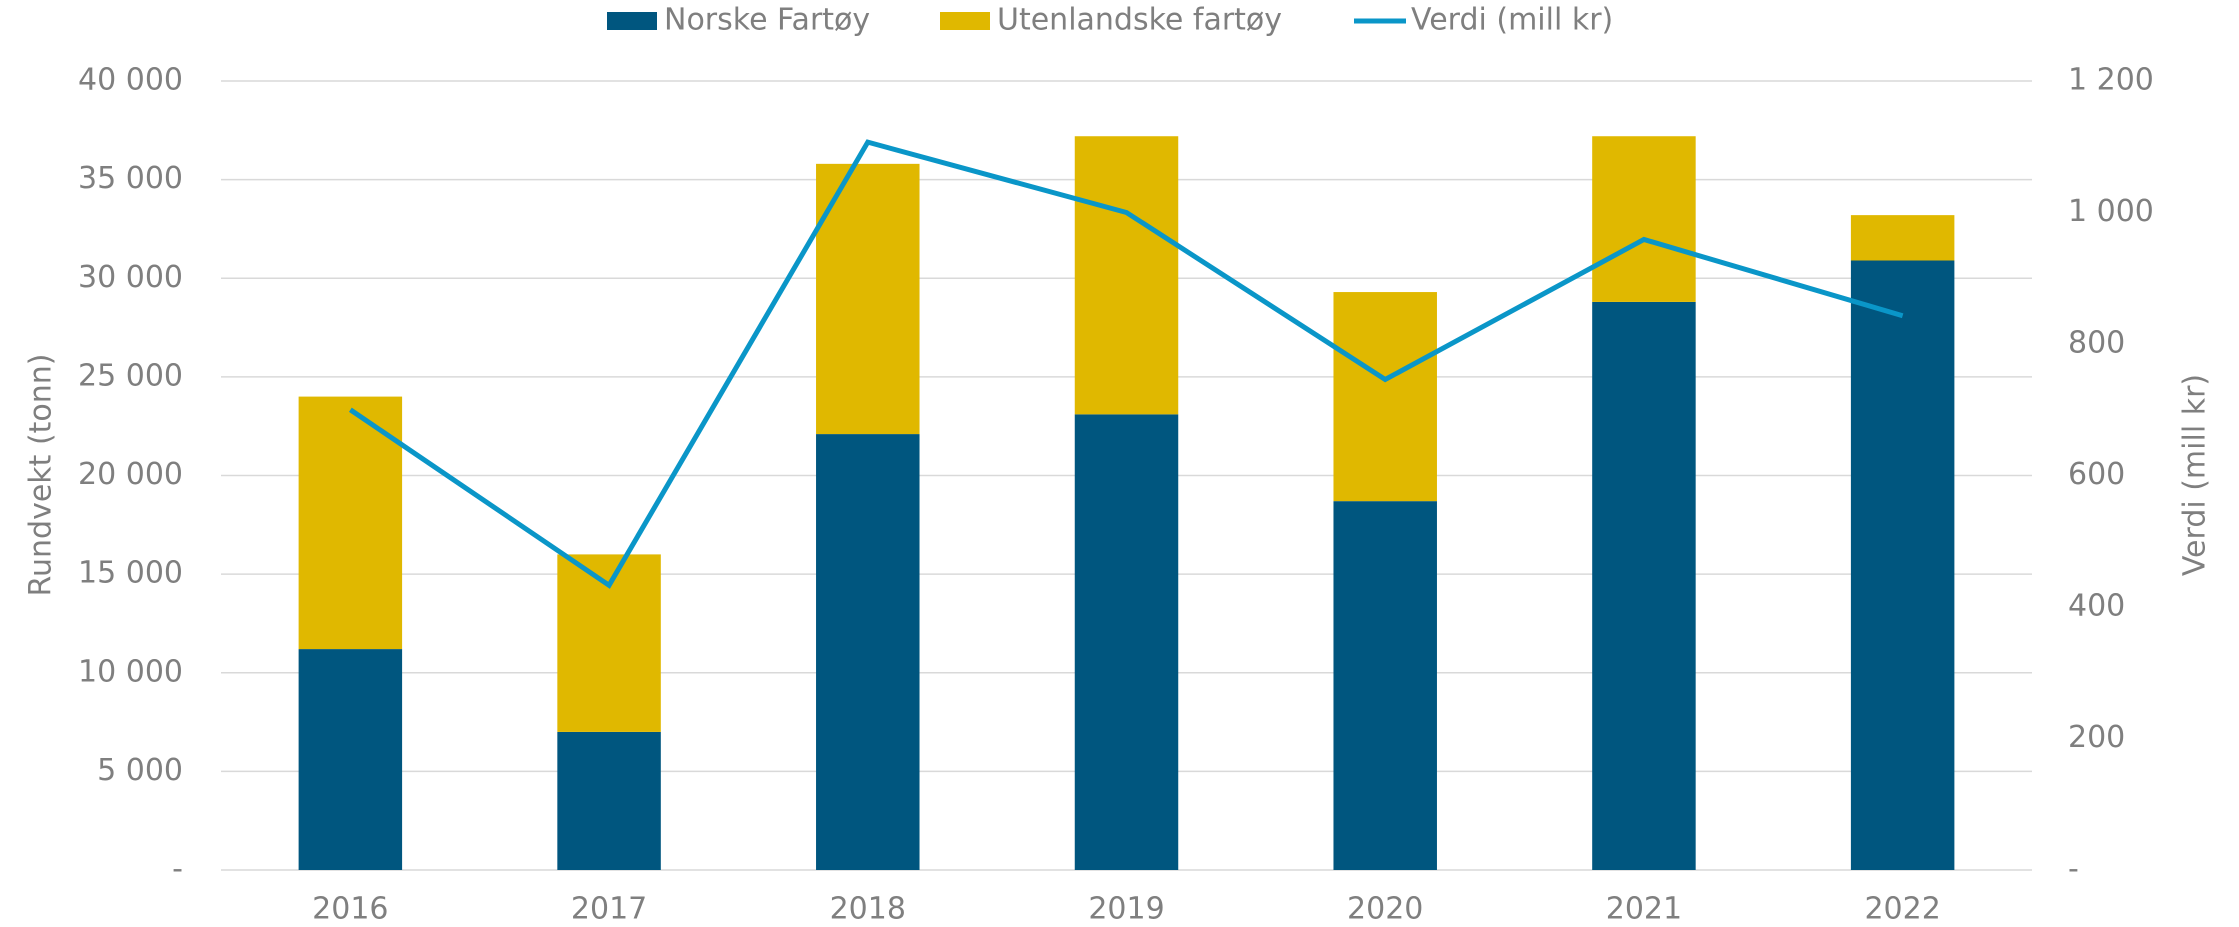 Image resolution: width=2239 pixels, height=927 pixels. I want to click on legend-label: Utenlandske fartøy, so click(1139, 20).